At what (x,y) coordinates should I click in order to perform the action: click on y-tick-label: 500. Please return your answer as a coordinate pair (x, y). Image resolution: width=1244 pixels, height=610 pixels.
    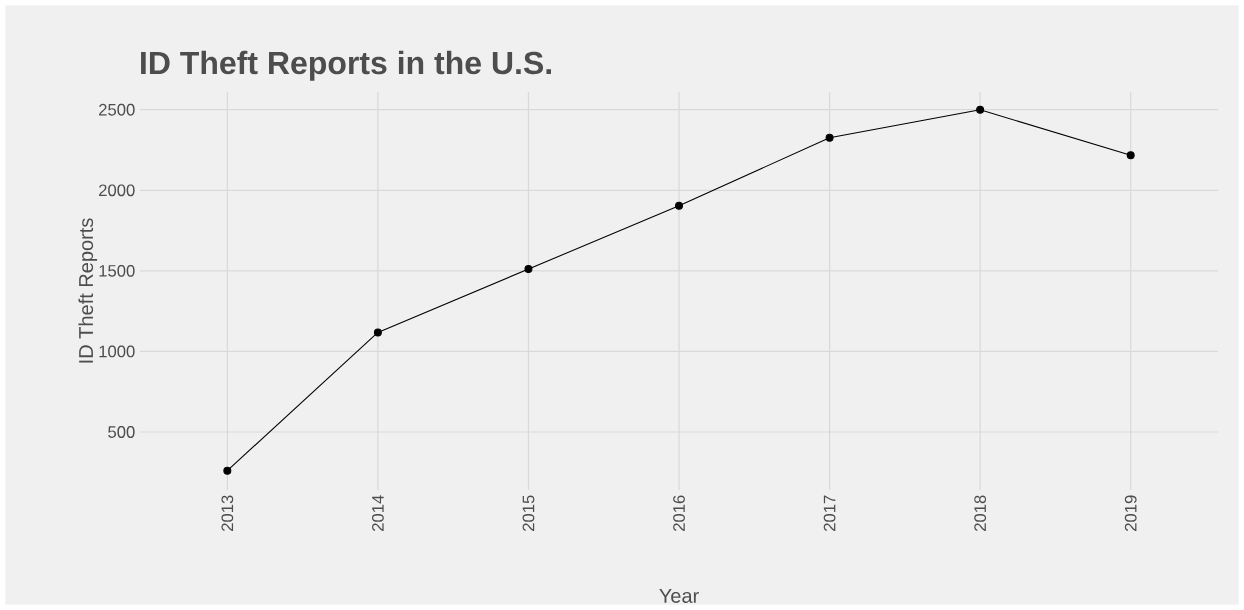
    Looking at the image, I should click on (121, 432).